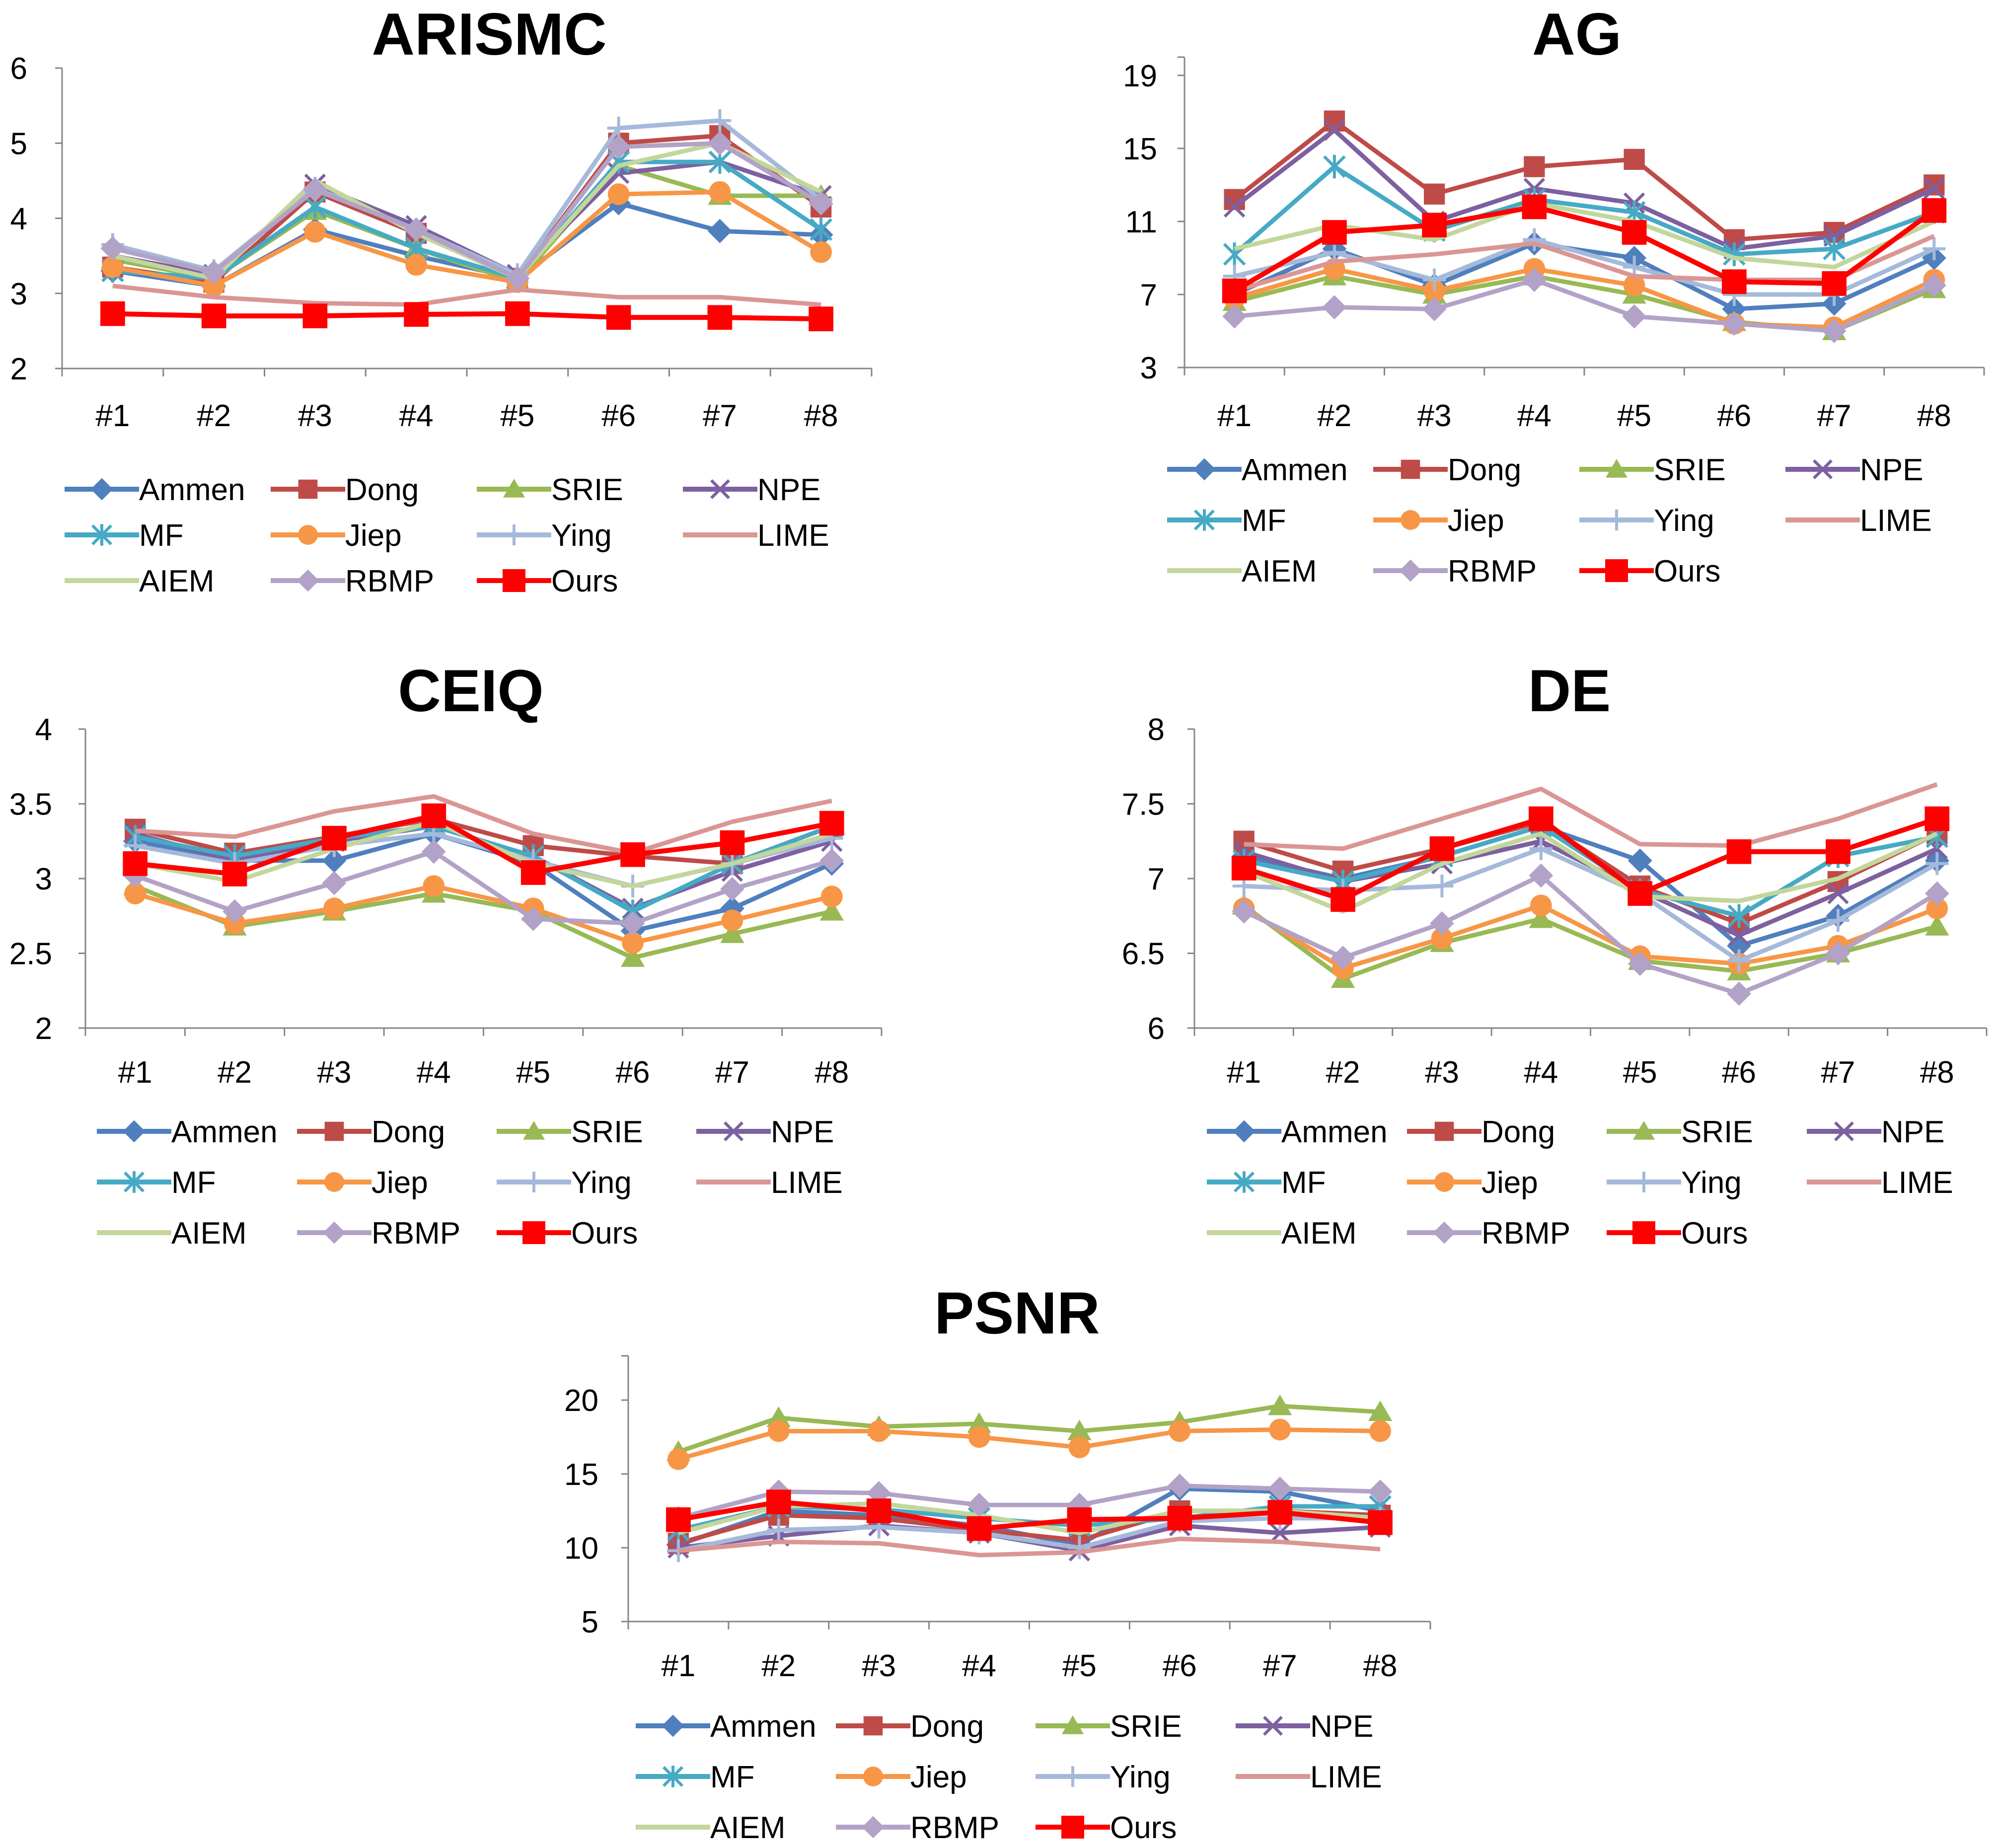 The image size is (1997, 1848). I want to click on series-line-srie, so click(483, 923).